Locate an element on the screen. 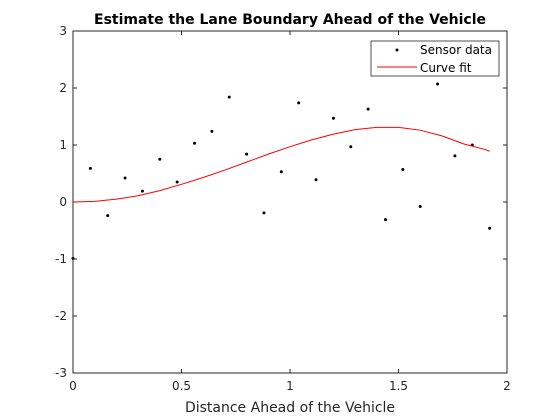 The width and height of the screenshot is (560, 420). legend: Sensor data Curve fit is located at coordinates (435, 58).